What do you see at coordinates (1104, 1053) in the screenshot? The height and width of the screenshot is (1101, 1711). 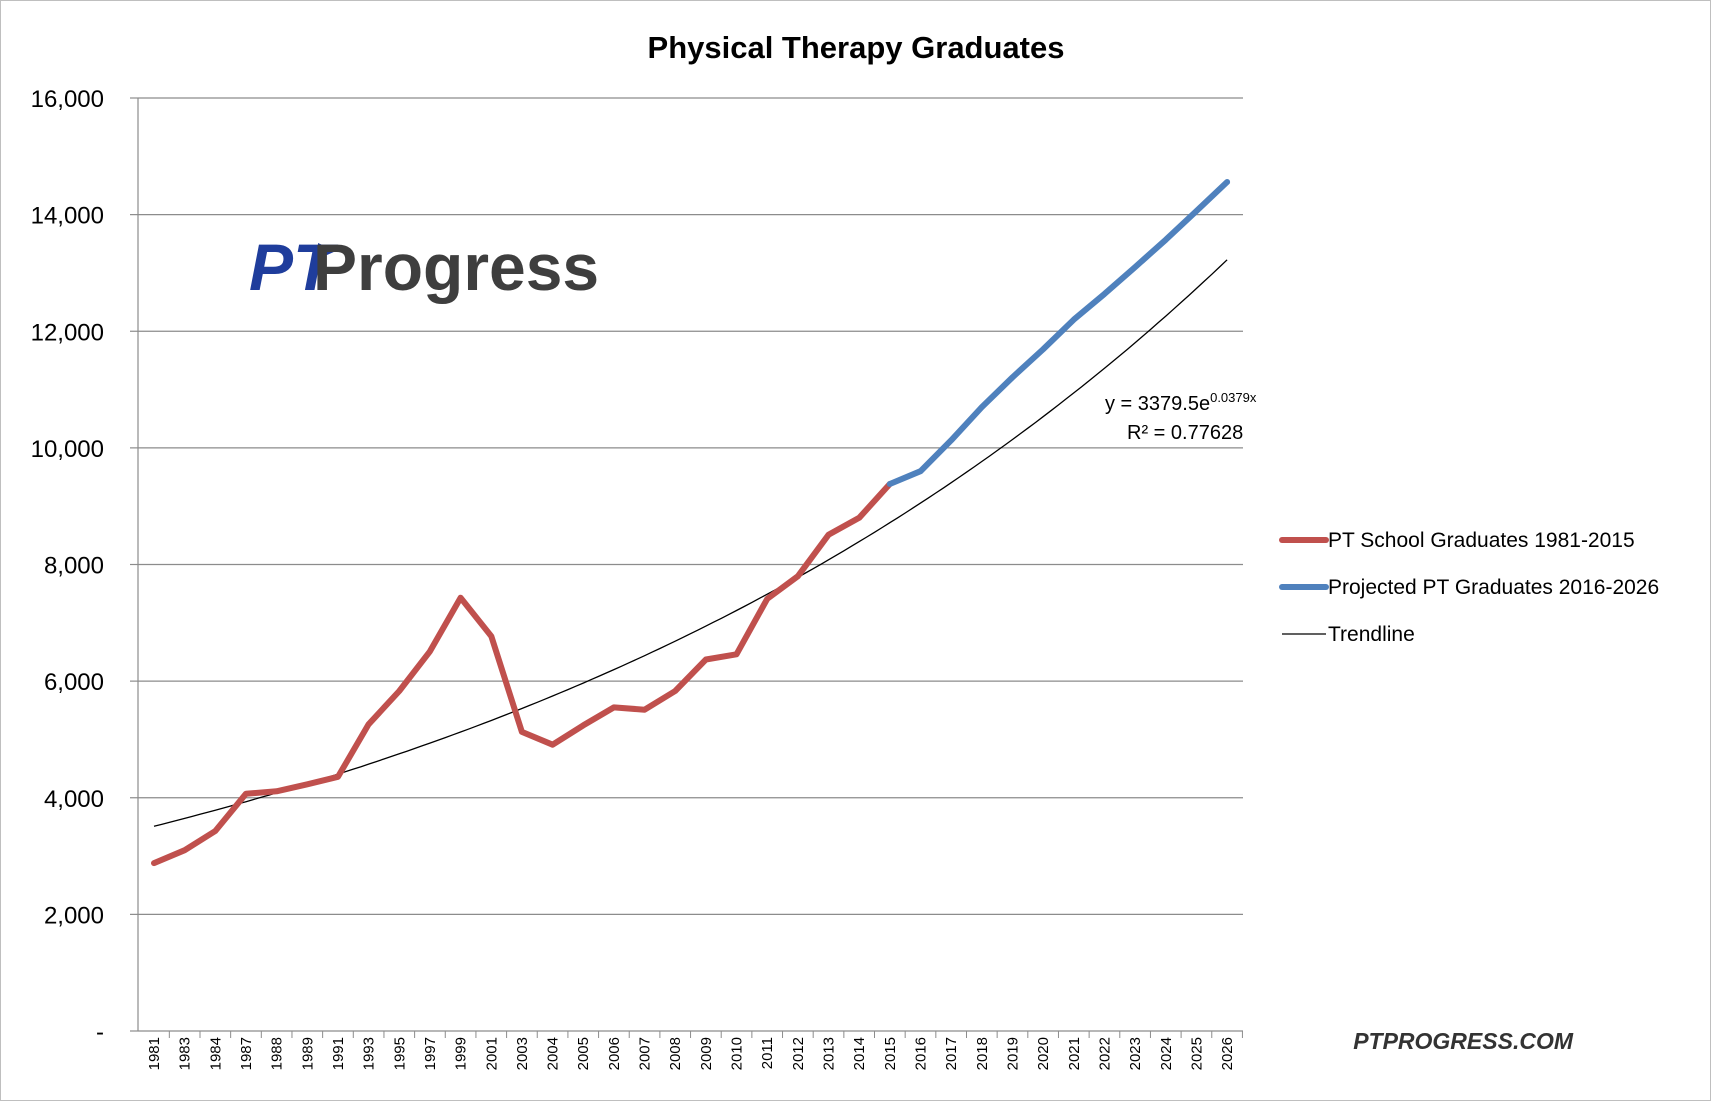 I see `x-tick-label: 2022` at bounding box center [1104, 1053].